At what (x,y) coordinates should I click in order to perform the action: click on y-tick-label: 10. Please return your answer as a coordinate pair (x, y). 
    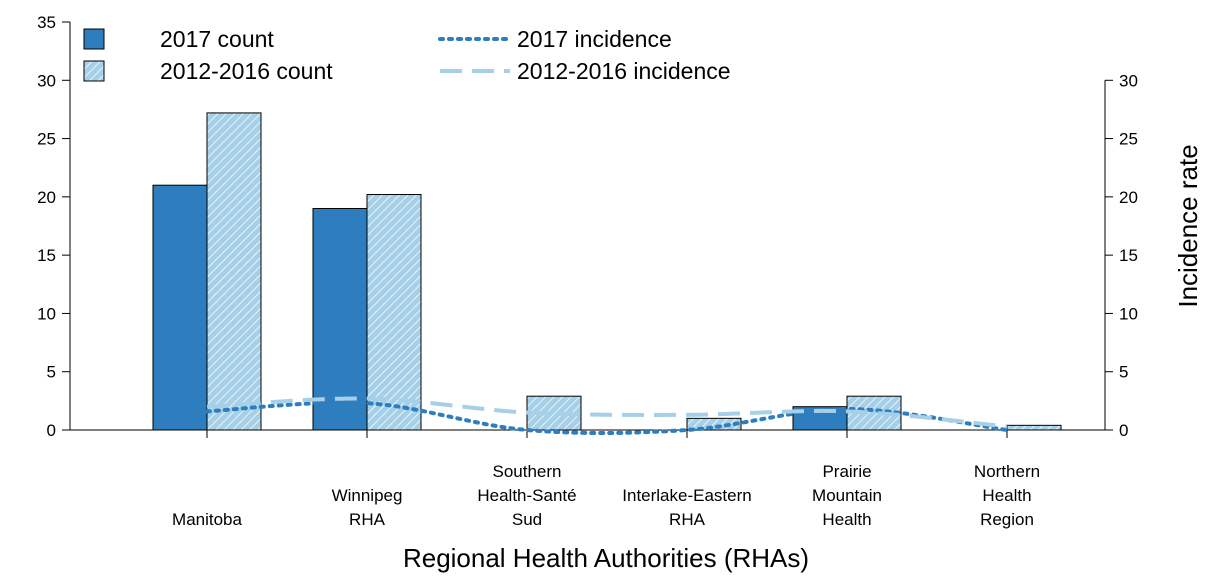
    Looking at the image, I should click on (46, 313).